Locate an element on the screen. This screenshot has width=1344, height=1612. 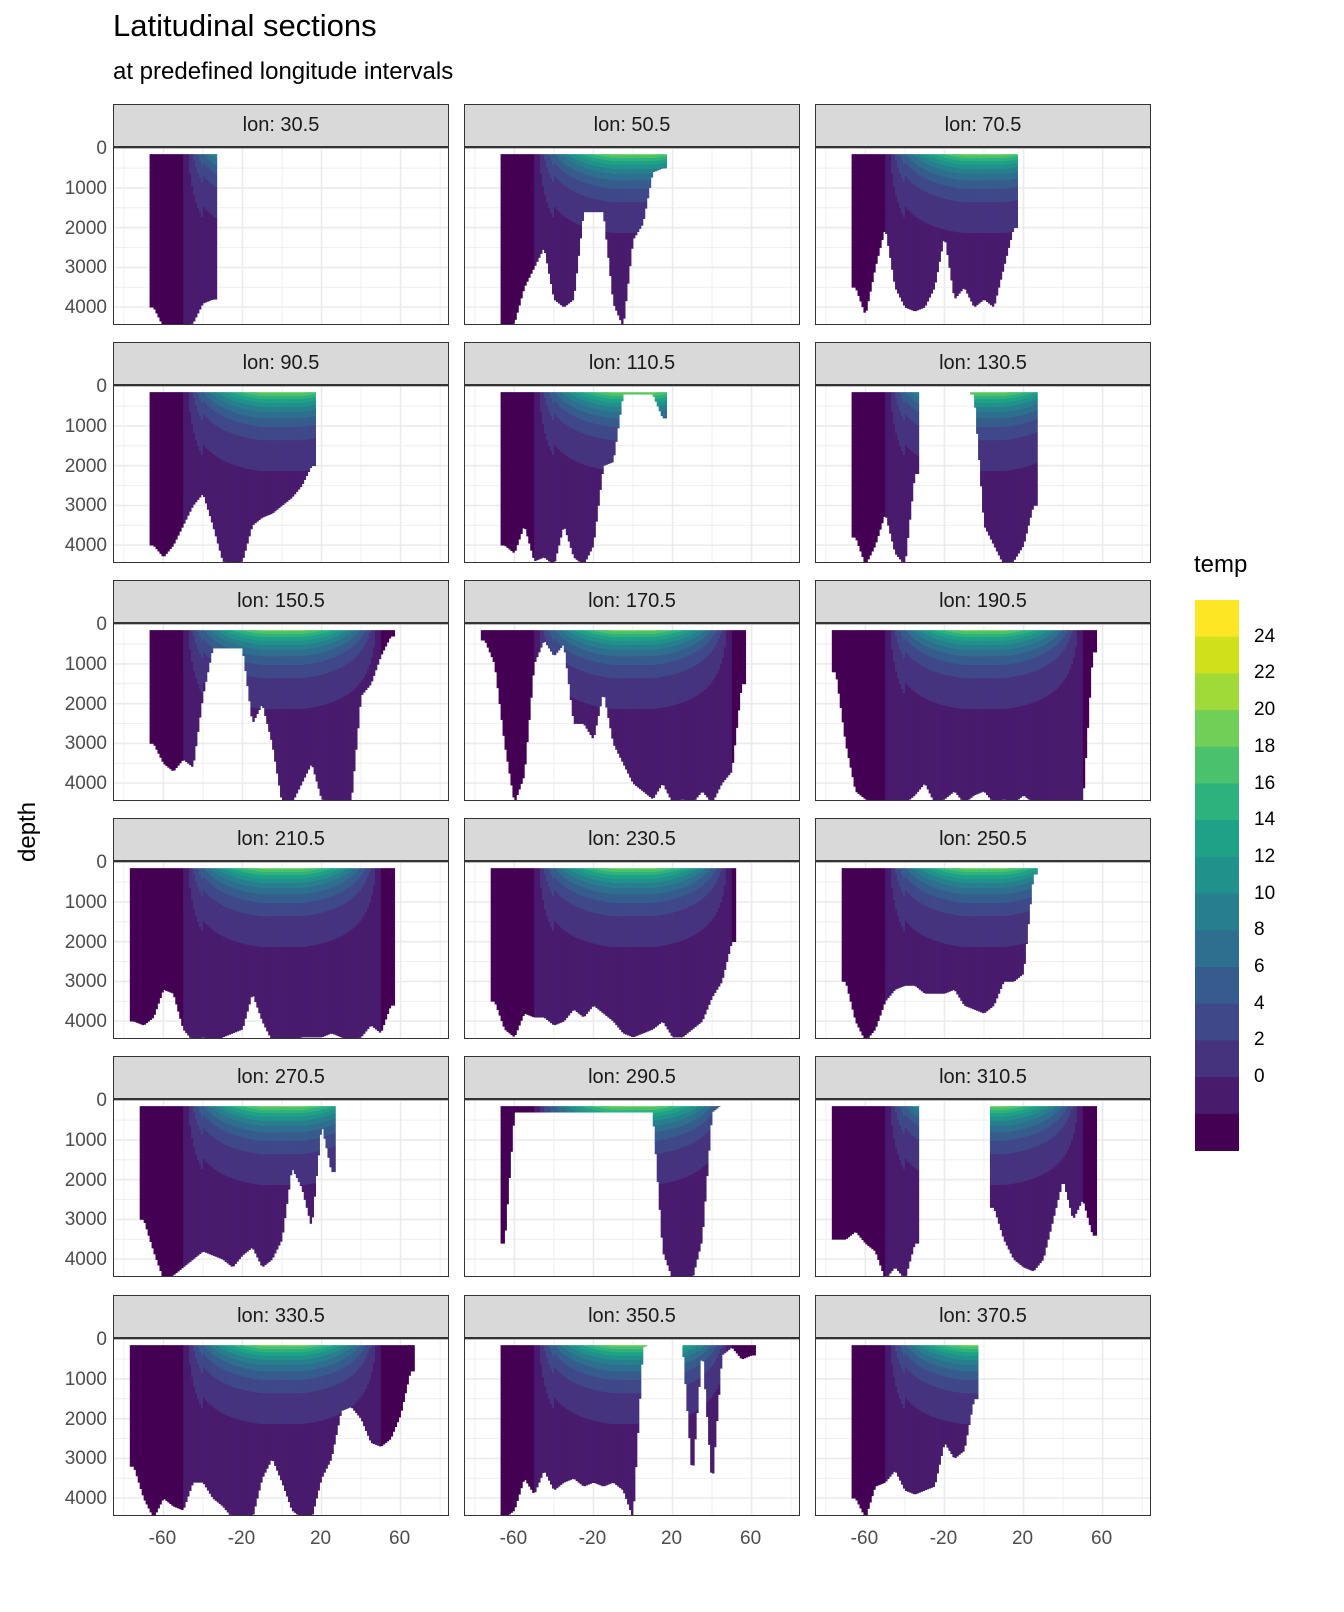
facet-strip-label: lon: 90.5 is located at coordinates (281, 363).